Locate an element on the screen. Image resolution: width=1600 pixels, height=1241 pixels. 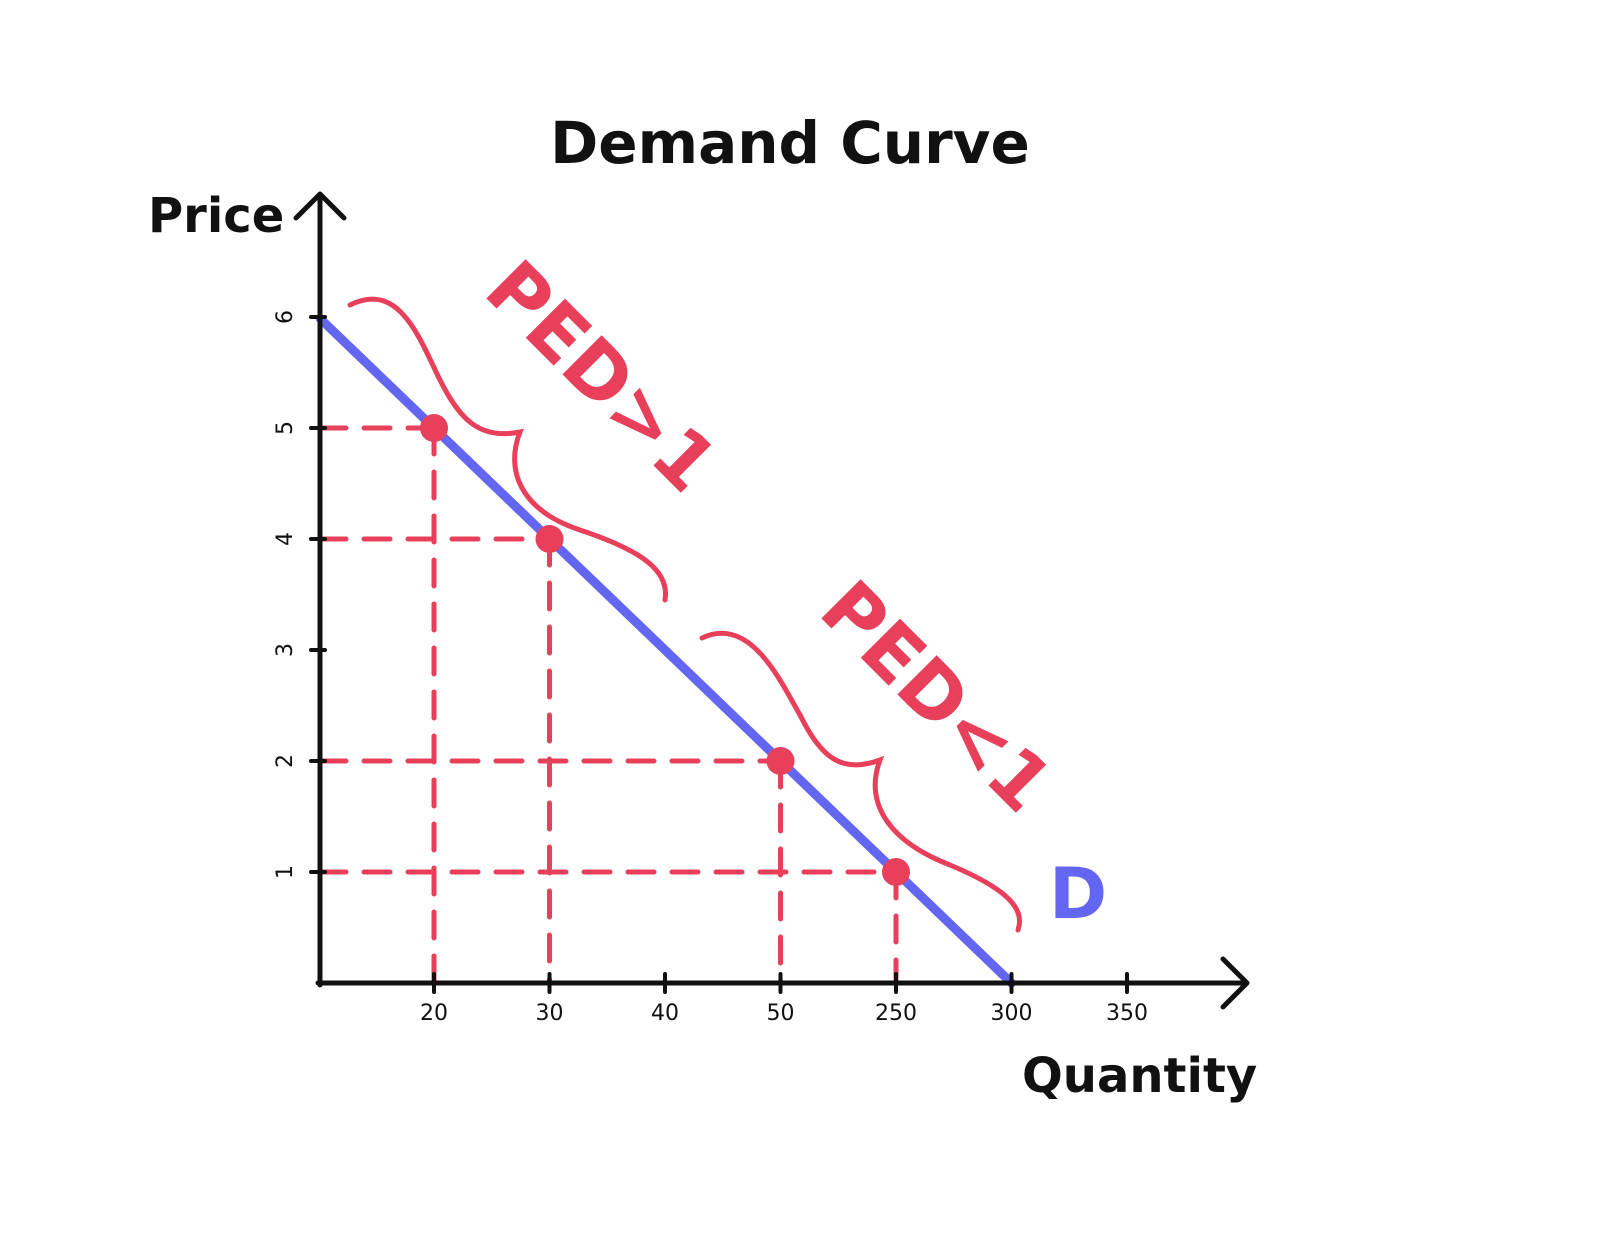
chart-title: Demand Curve is located at coordinates (790, 143).